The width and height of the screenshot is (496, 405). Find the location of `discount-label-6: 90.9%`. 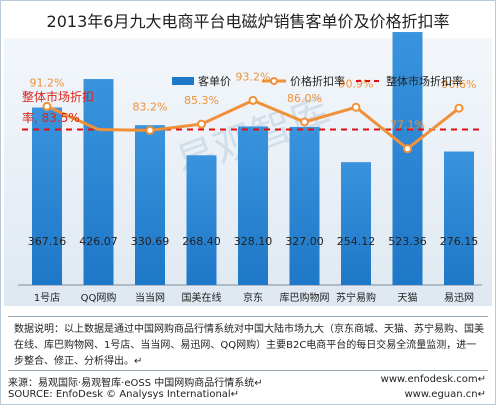

discount-label-6: 90.9% is located at coordinates (356, 83).